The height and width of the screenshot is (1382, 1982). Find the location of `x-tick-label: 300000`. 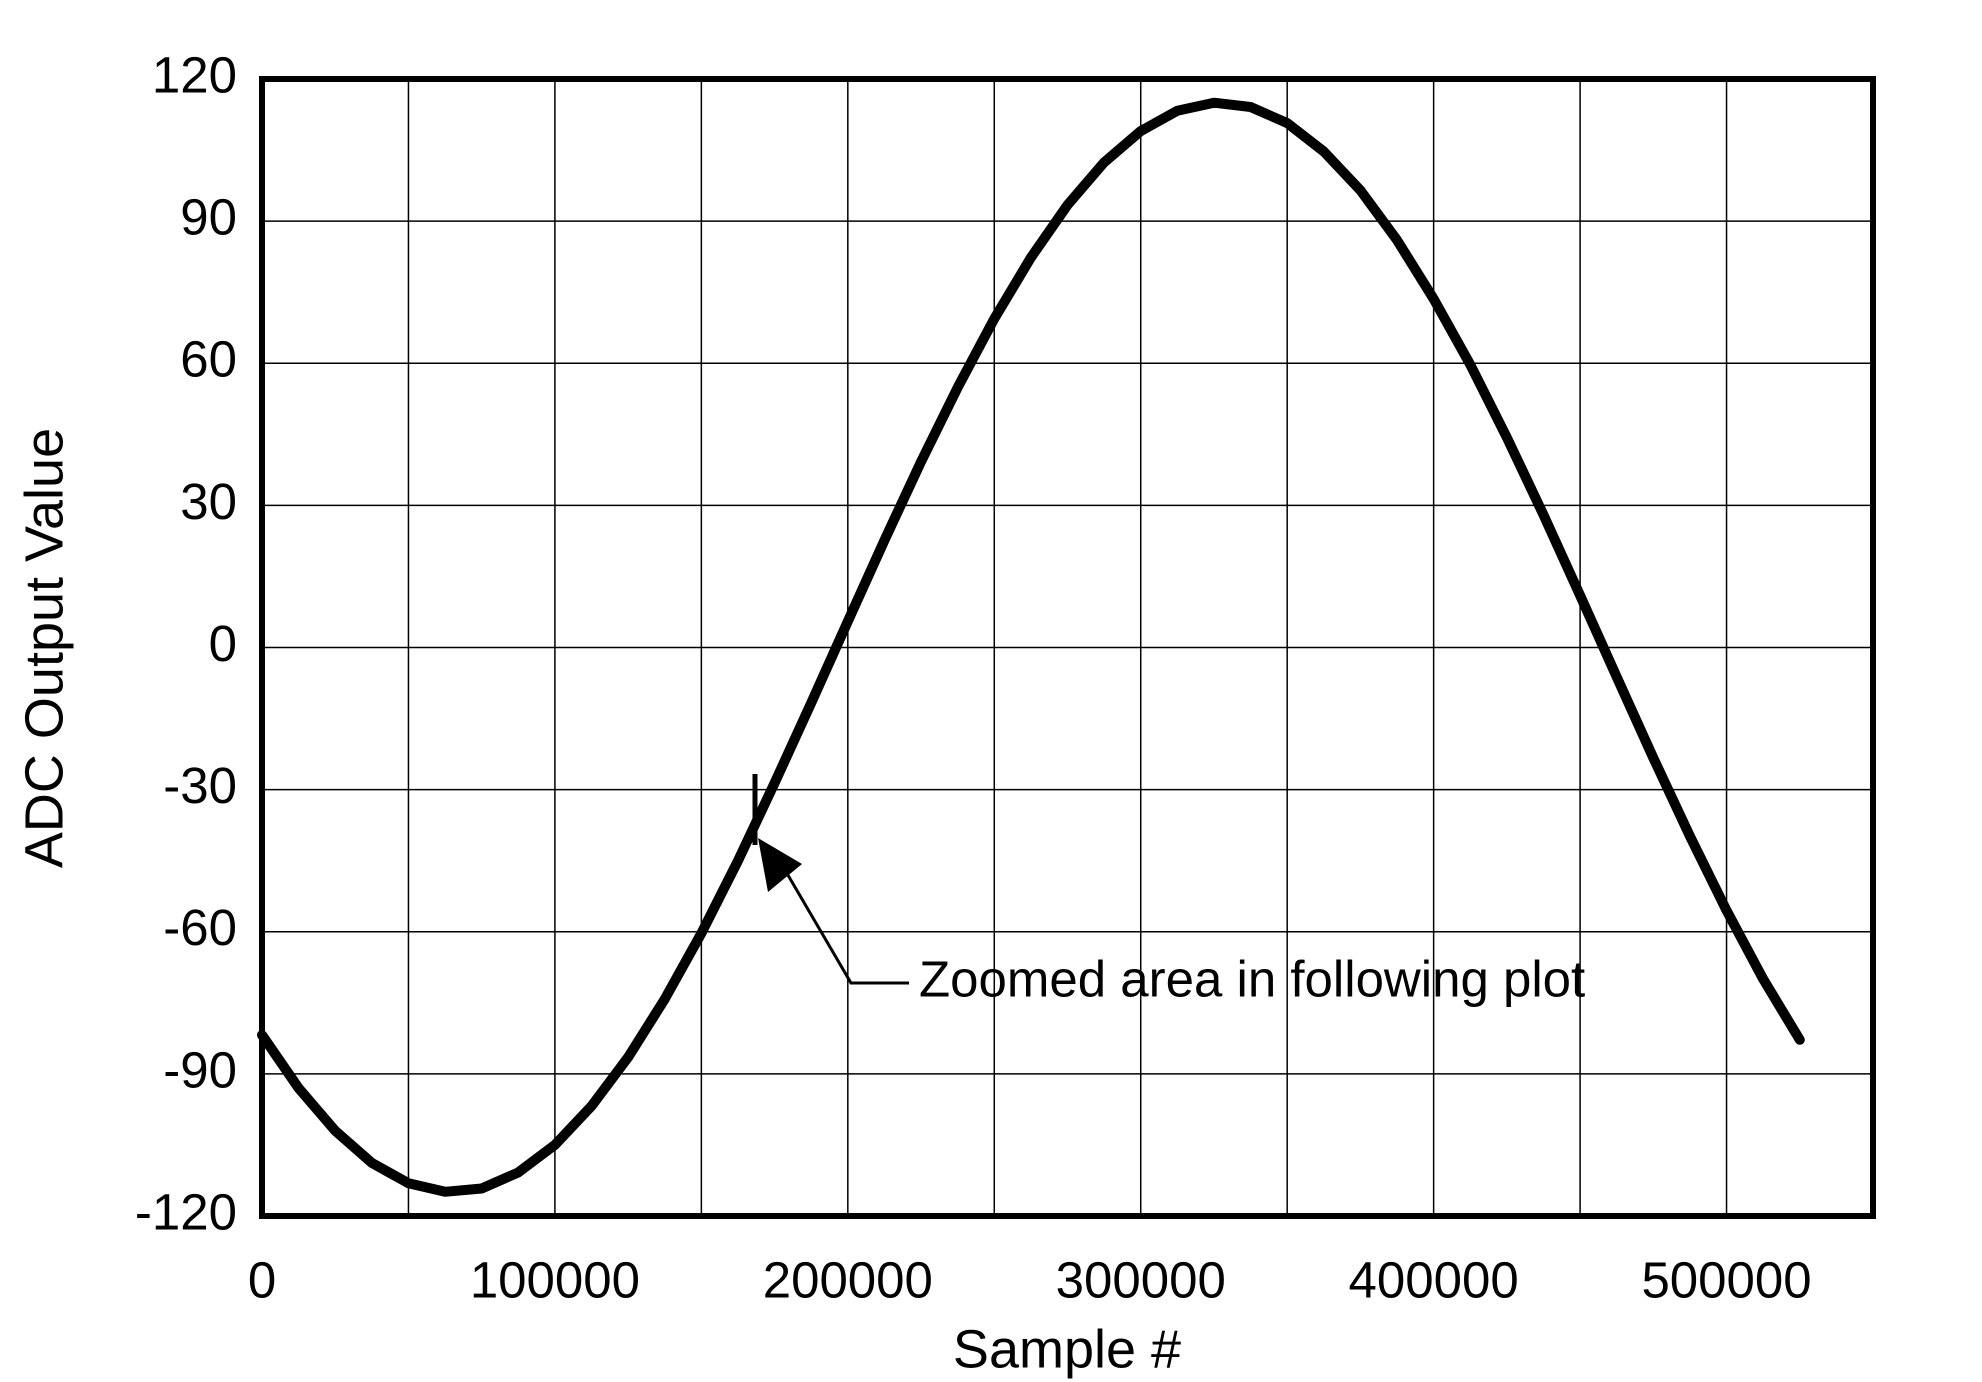

x-tick-label: 300000 is located at coordinates (1141, 1279).